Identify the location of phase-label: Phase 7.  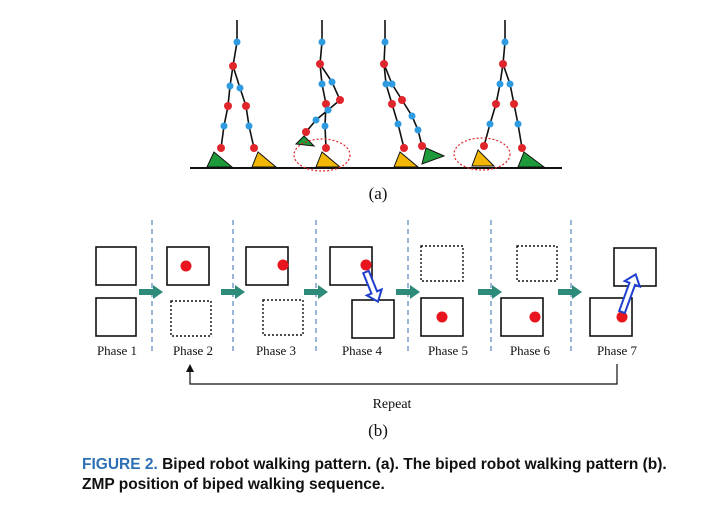
(617, 350).